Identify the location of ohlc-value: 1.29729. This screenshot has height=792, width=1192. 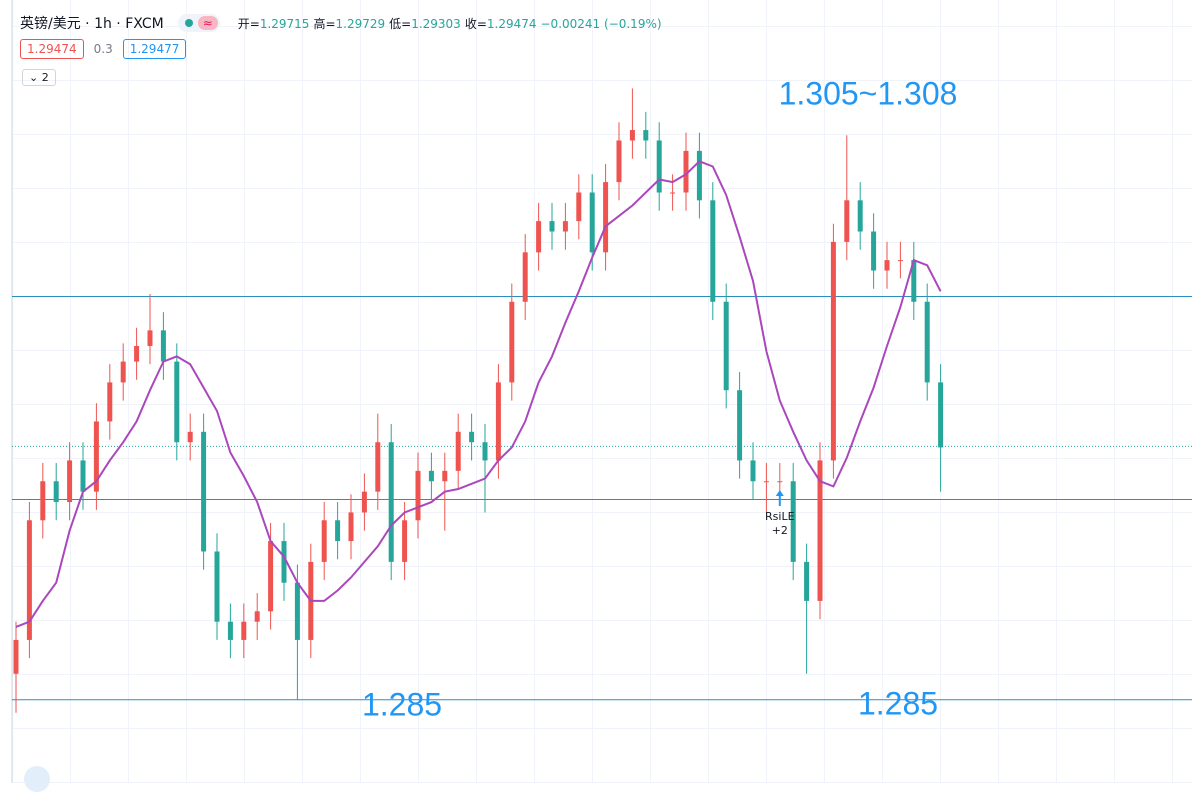
(360, 23).